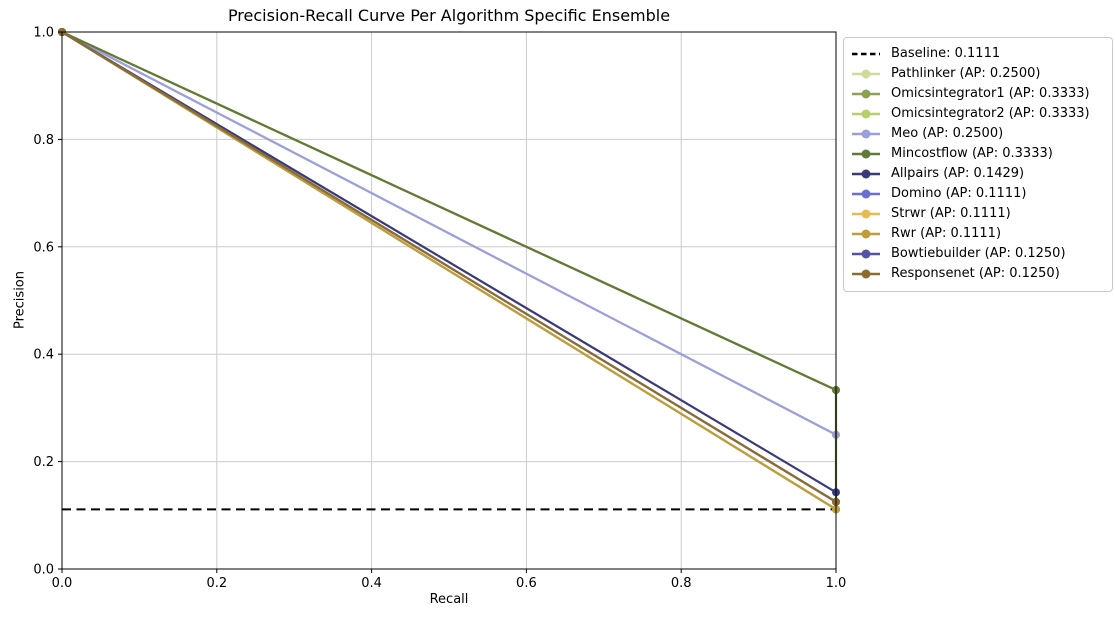 The width and height of the screenshot is (1115, 622). Describe the element at coordinates (866, 114) in the screenshot. I see `omicsintegrator2-legend-sample` at that location.